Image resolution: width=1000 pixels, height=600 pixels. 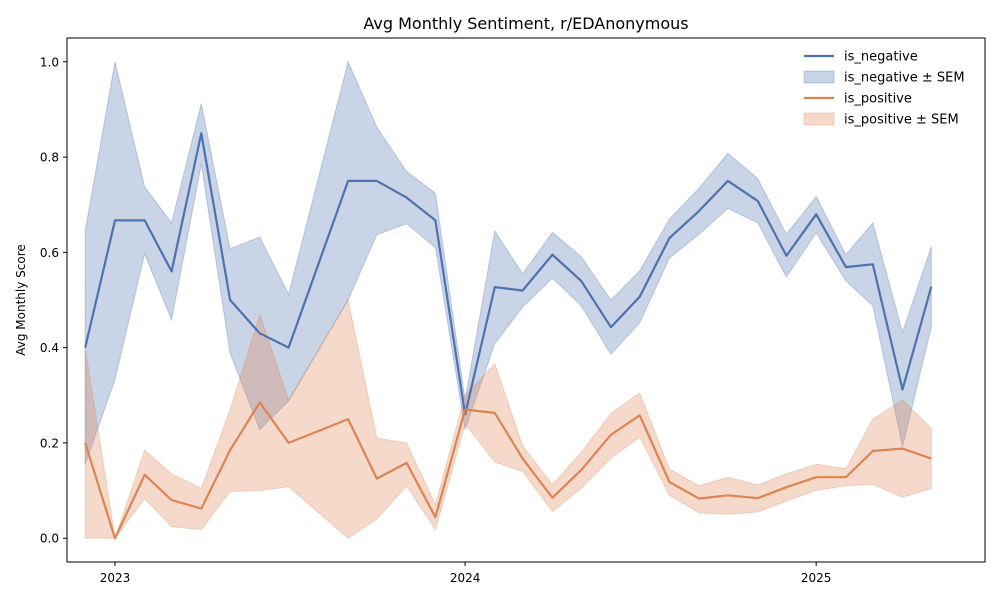 What do you see at coordinates (49, 62) in the screenshot?
I see `y-tick-label: 1.0` at bounding box center [49, 62].